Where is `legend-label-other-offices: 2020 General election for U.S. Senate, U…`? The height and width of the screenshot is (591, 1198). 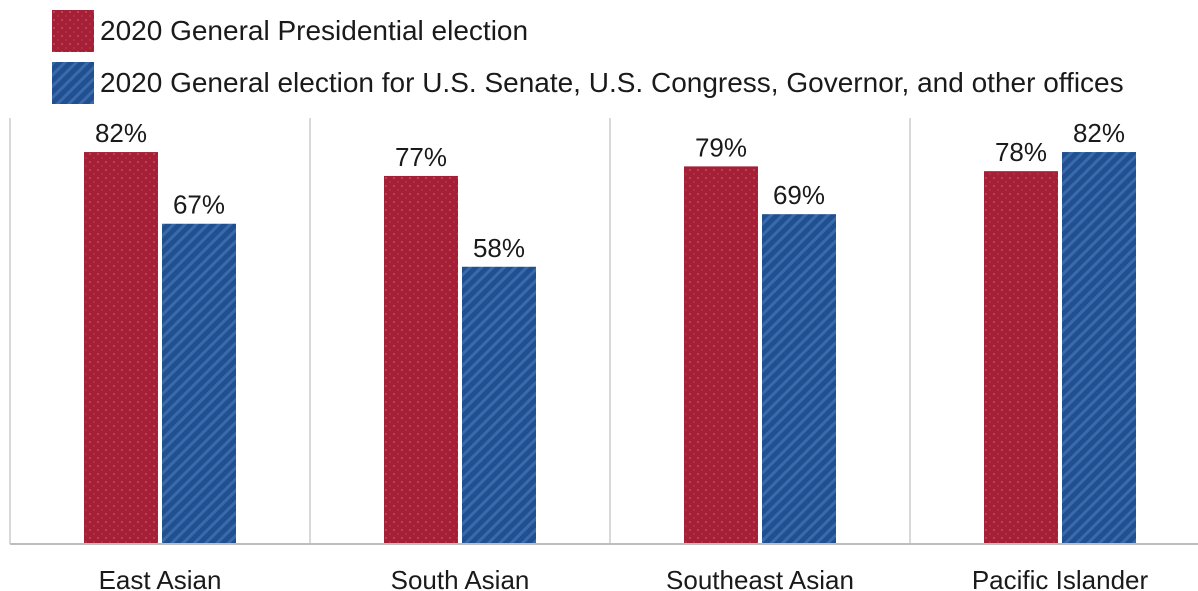
legend-label-other-offices: 2020 General election for U.S. Senate, U… is located at coordinates (612, 82).